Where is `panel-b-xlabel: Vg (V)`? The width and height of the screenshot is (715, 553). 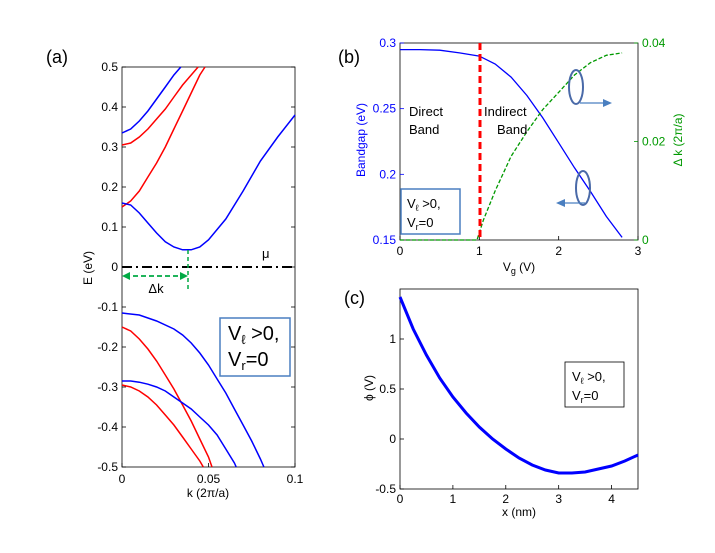 panel-b-xlabel: Vg (V) is located at coordinates (519, 268).